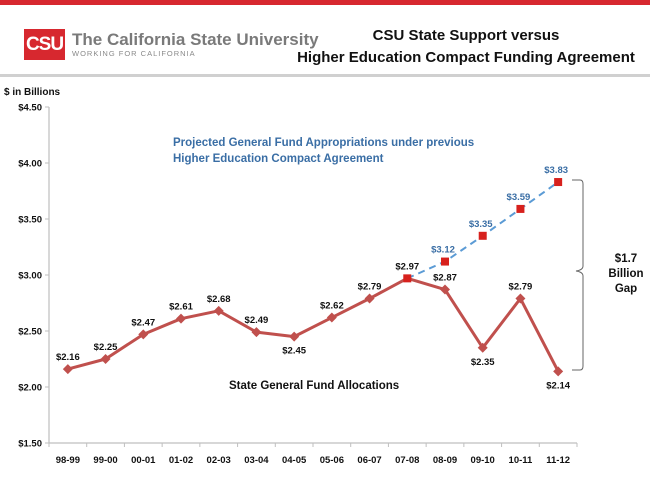  Describe the element at coordinates (105, 460) in the screenshot. I see `x-tick-label: 99-00` at that location.